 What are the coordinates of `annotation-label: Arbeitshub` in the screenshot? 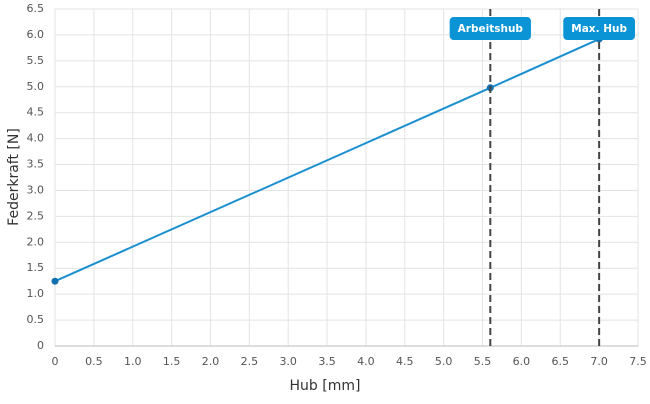 It's located at (491, 29).